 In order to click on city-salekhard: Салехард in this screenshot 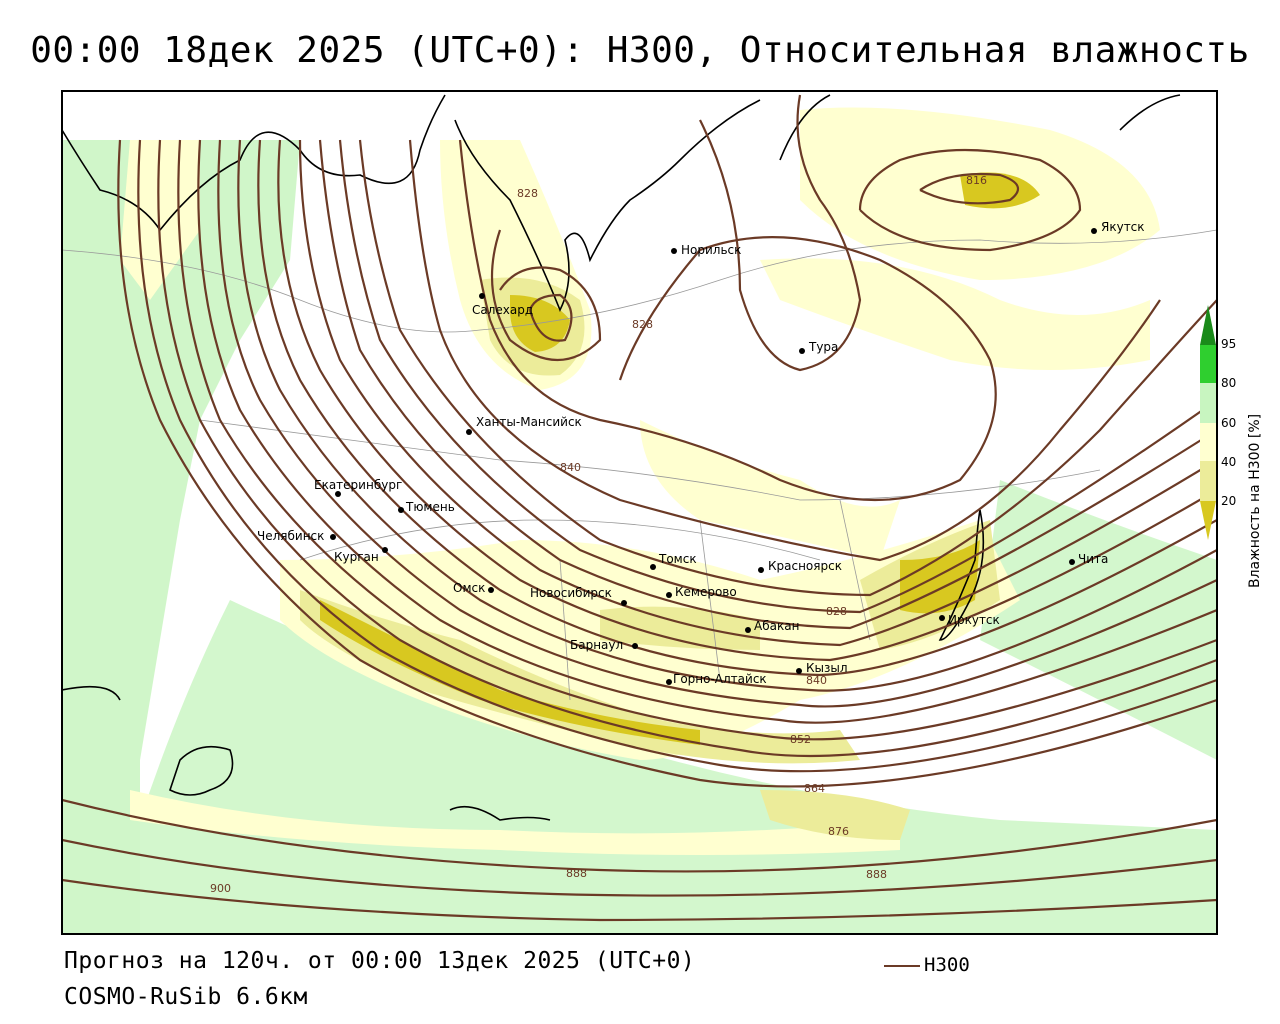, I will do `click(502, 305)`.